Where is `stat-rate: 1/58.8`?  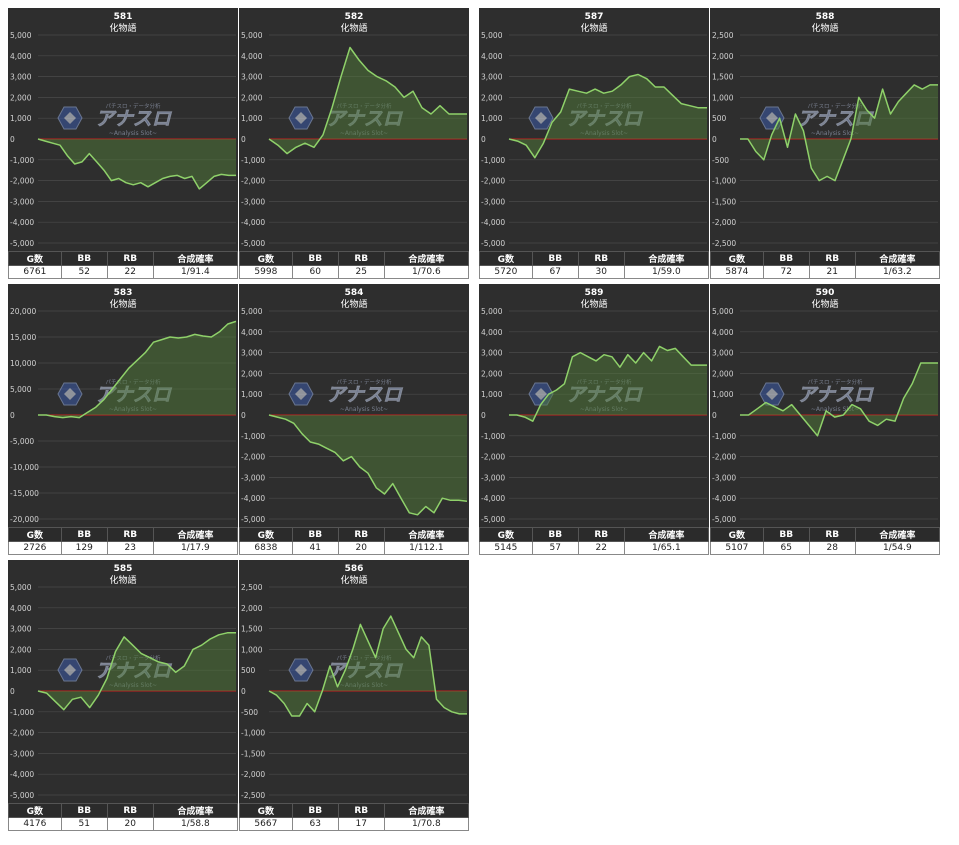 stat-rate: 1/58.8 is located at coordinates (195, 824).